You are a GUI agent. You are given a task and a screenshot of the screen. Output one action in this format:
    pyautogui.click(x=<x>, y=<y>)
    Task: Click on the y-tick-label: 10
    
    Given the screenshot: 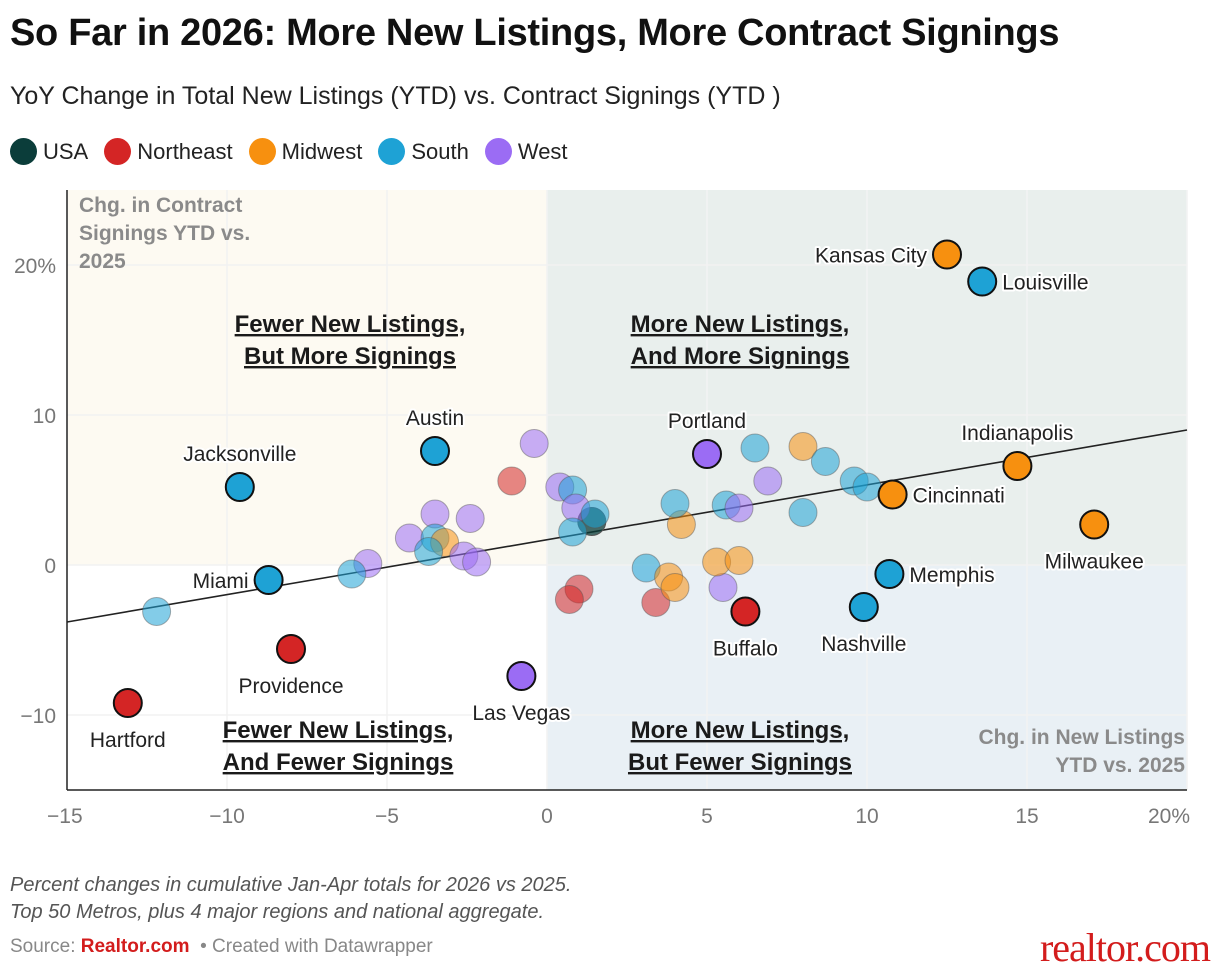 What is the action you would take?
    pyautogui.click(x=44, y=416)
    